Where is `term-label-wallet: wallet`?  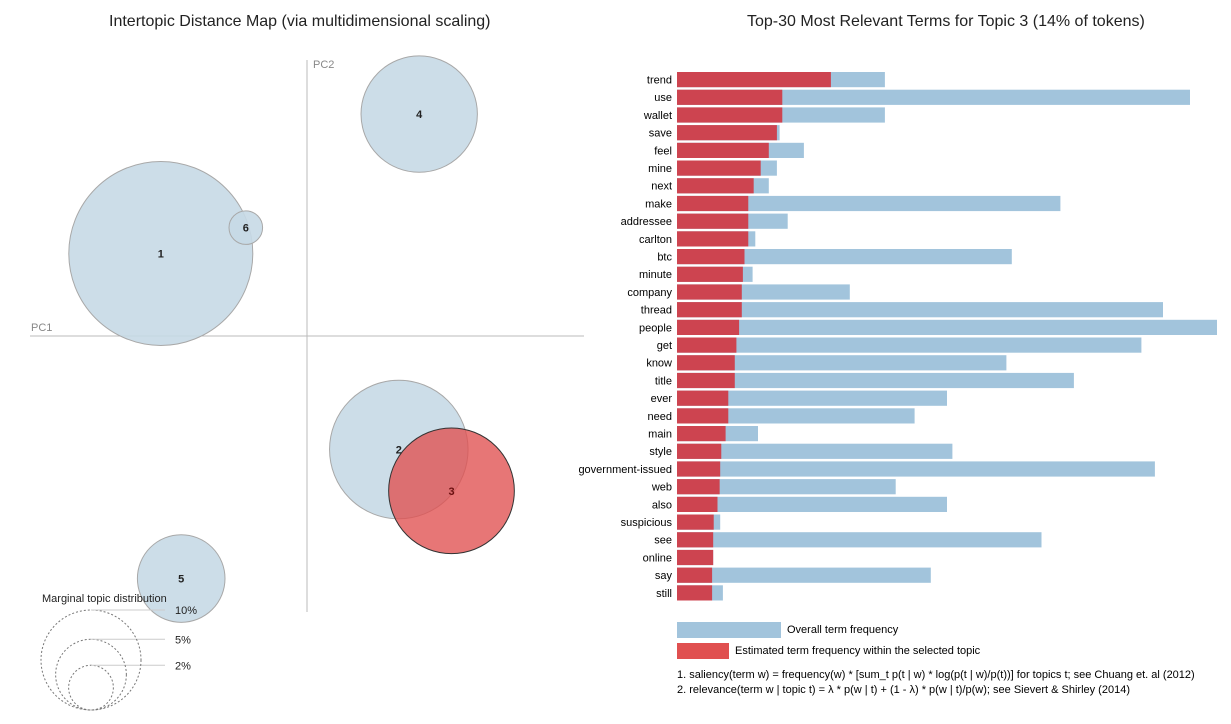
term-label-wallet: wallet is located at coordinates (657, 116).